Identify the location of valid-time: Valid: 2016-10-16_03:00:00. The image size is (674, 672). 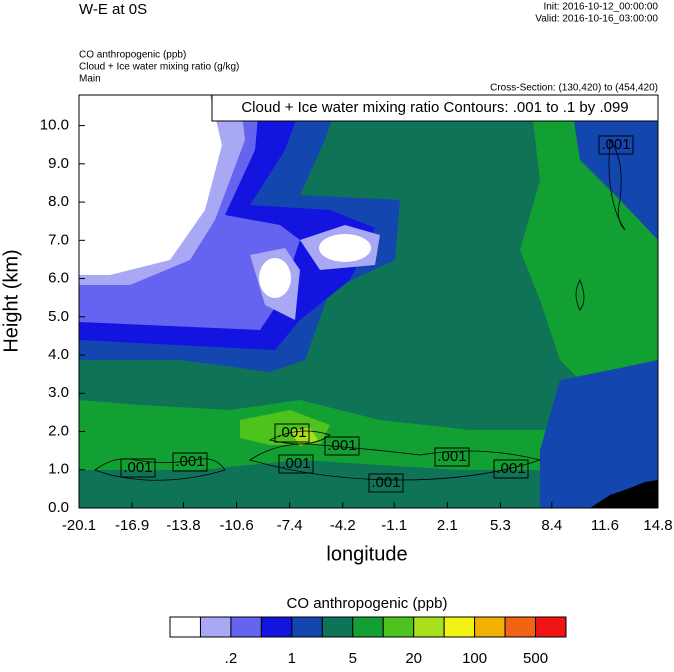
(596, 19).